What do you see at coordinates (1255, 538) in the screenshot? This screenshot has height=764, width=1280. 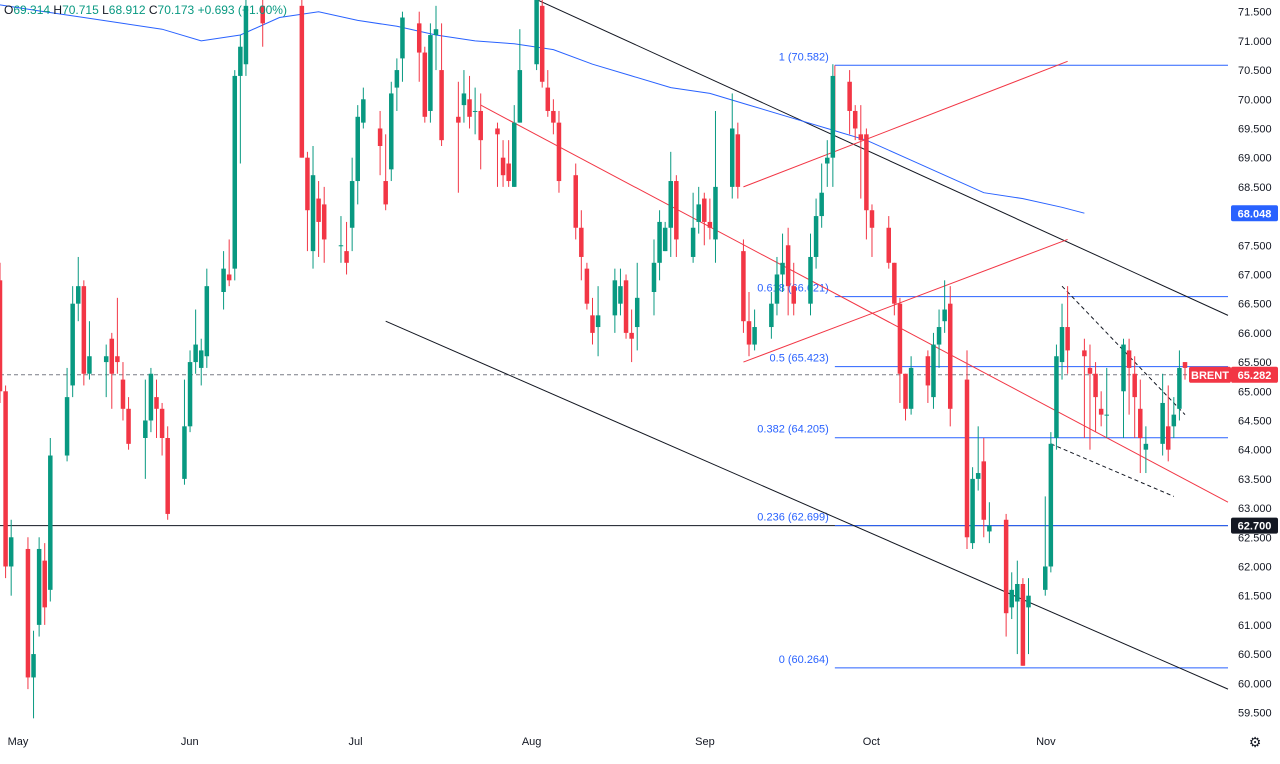 I see `y-tick-label: 62.500` at bounding box center [1255, 538].